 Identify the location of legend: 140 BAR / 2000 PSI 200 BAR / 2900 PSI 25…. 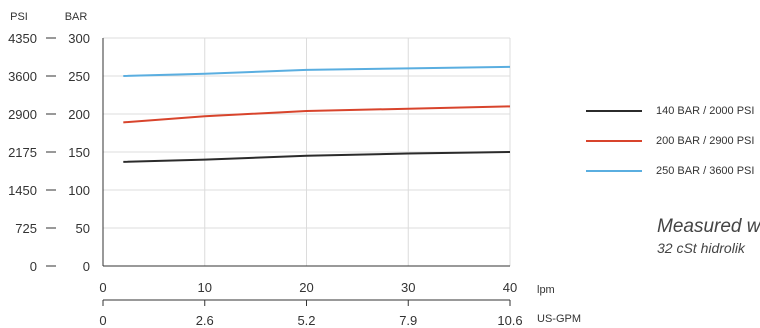
(670, 141).